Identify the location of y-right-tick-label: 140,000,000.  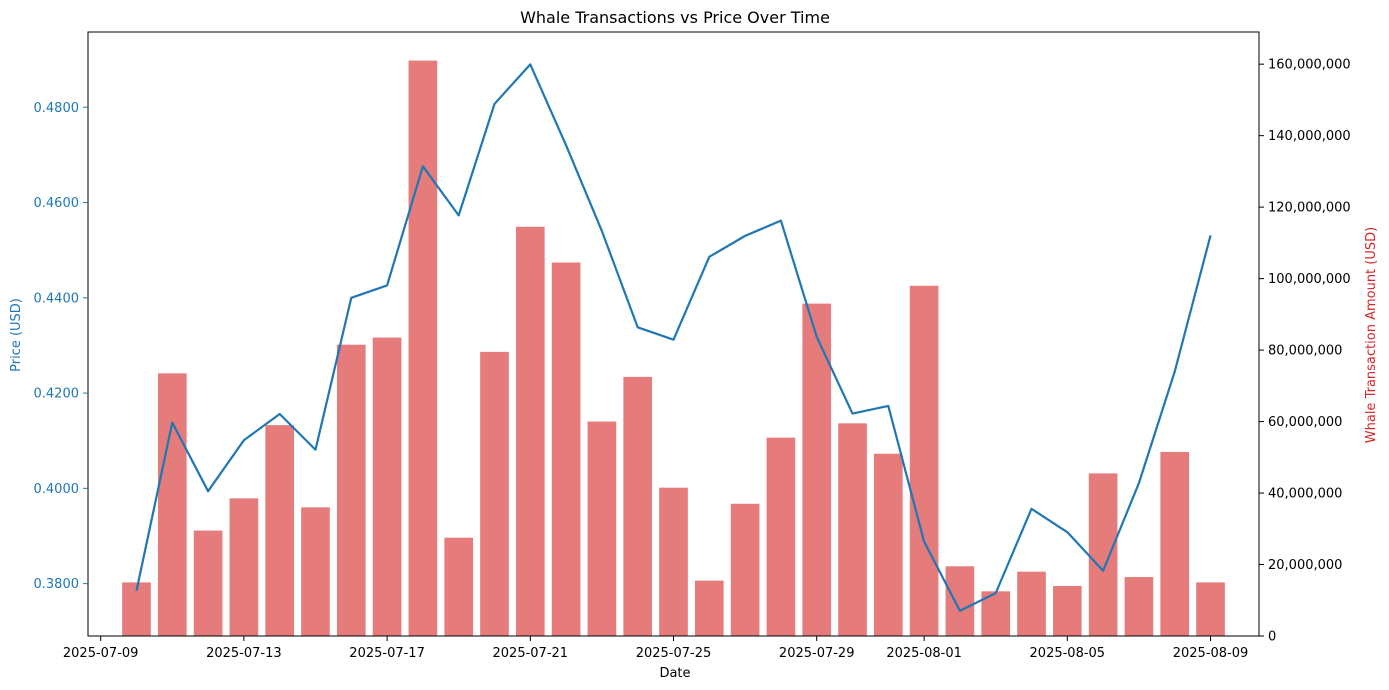
(1309, 136).